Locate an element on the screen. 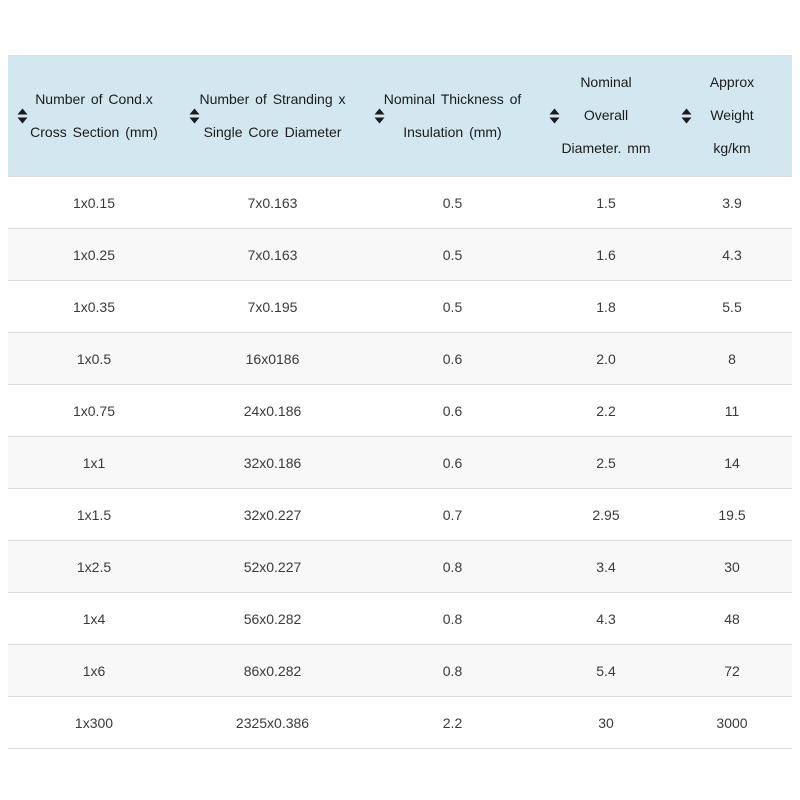  table-cell: 1x4 is located at coordinates (94, 618).